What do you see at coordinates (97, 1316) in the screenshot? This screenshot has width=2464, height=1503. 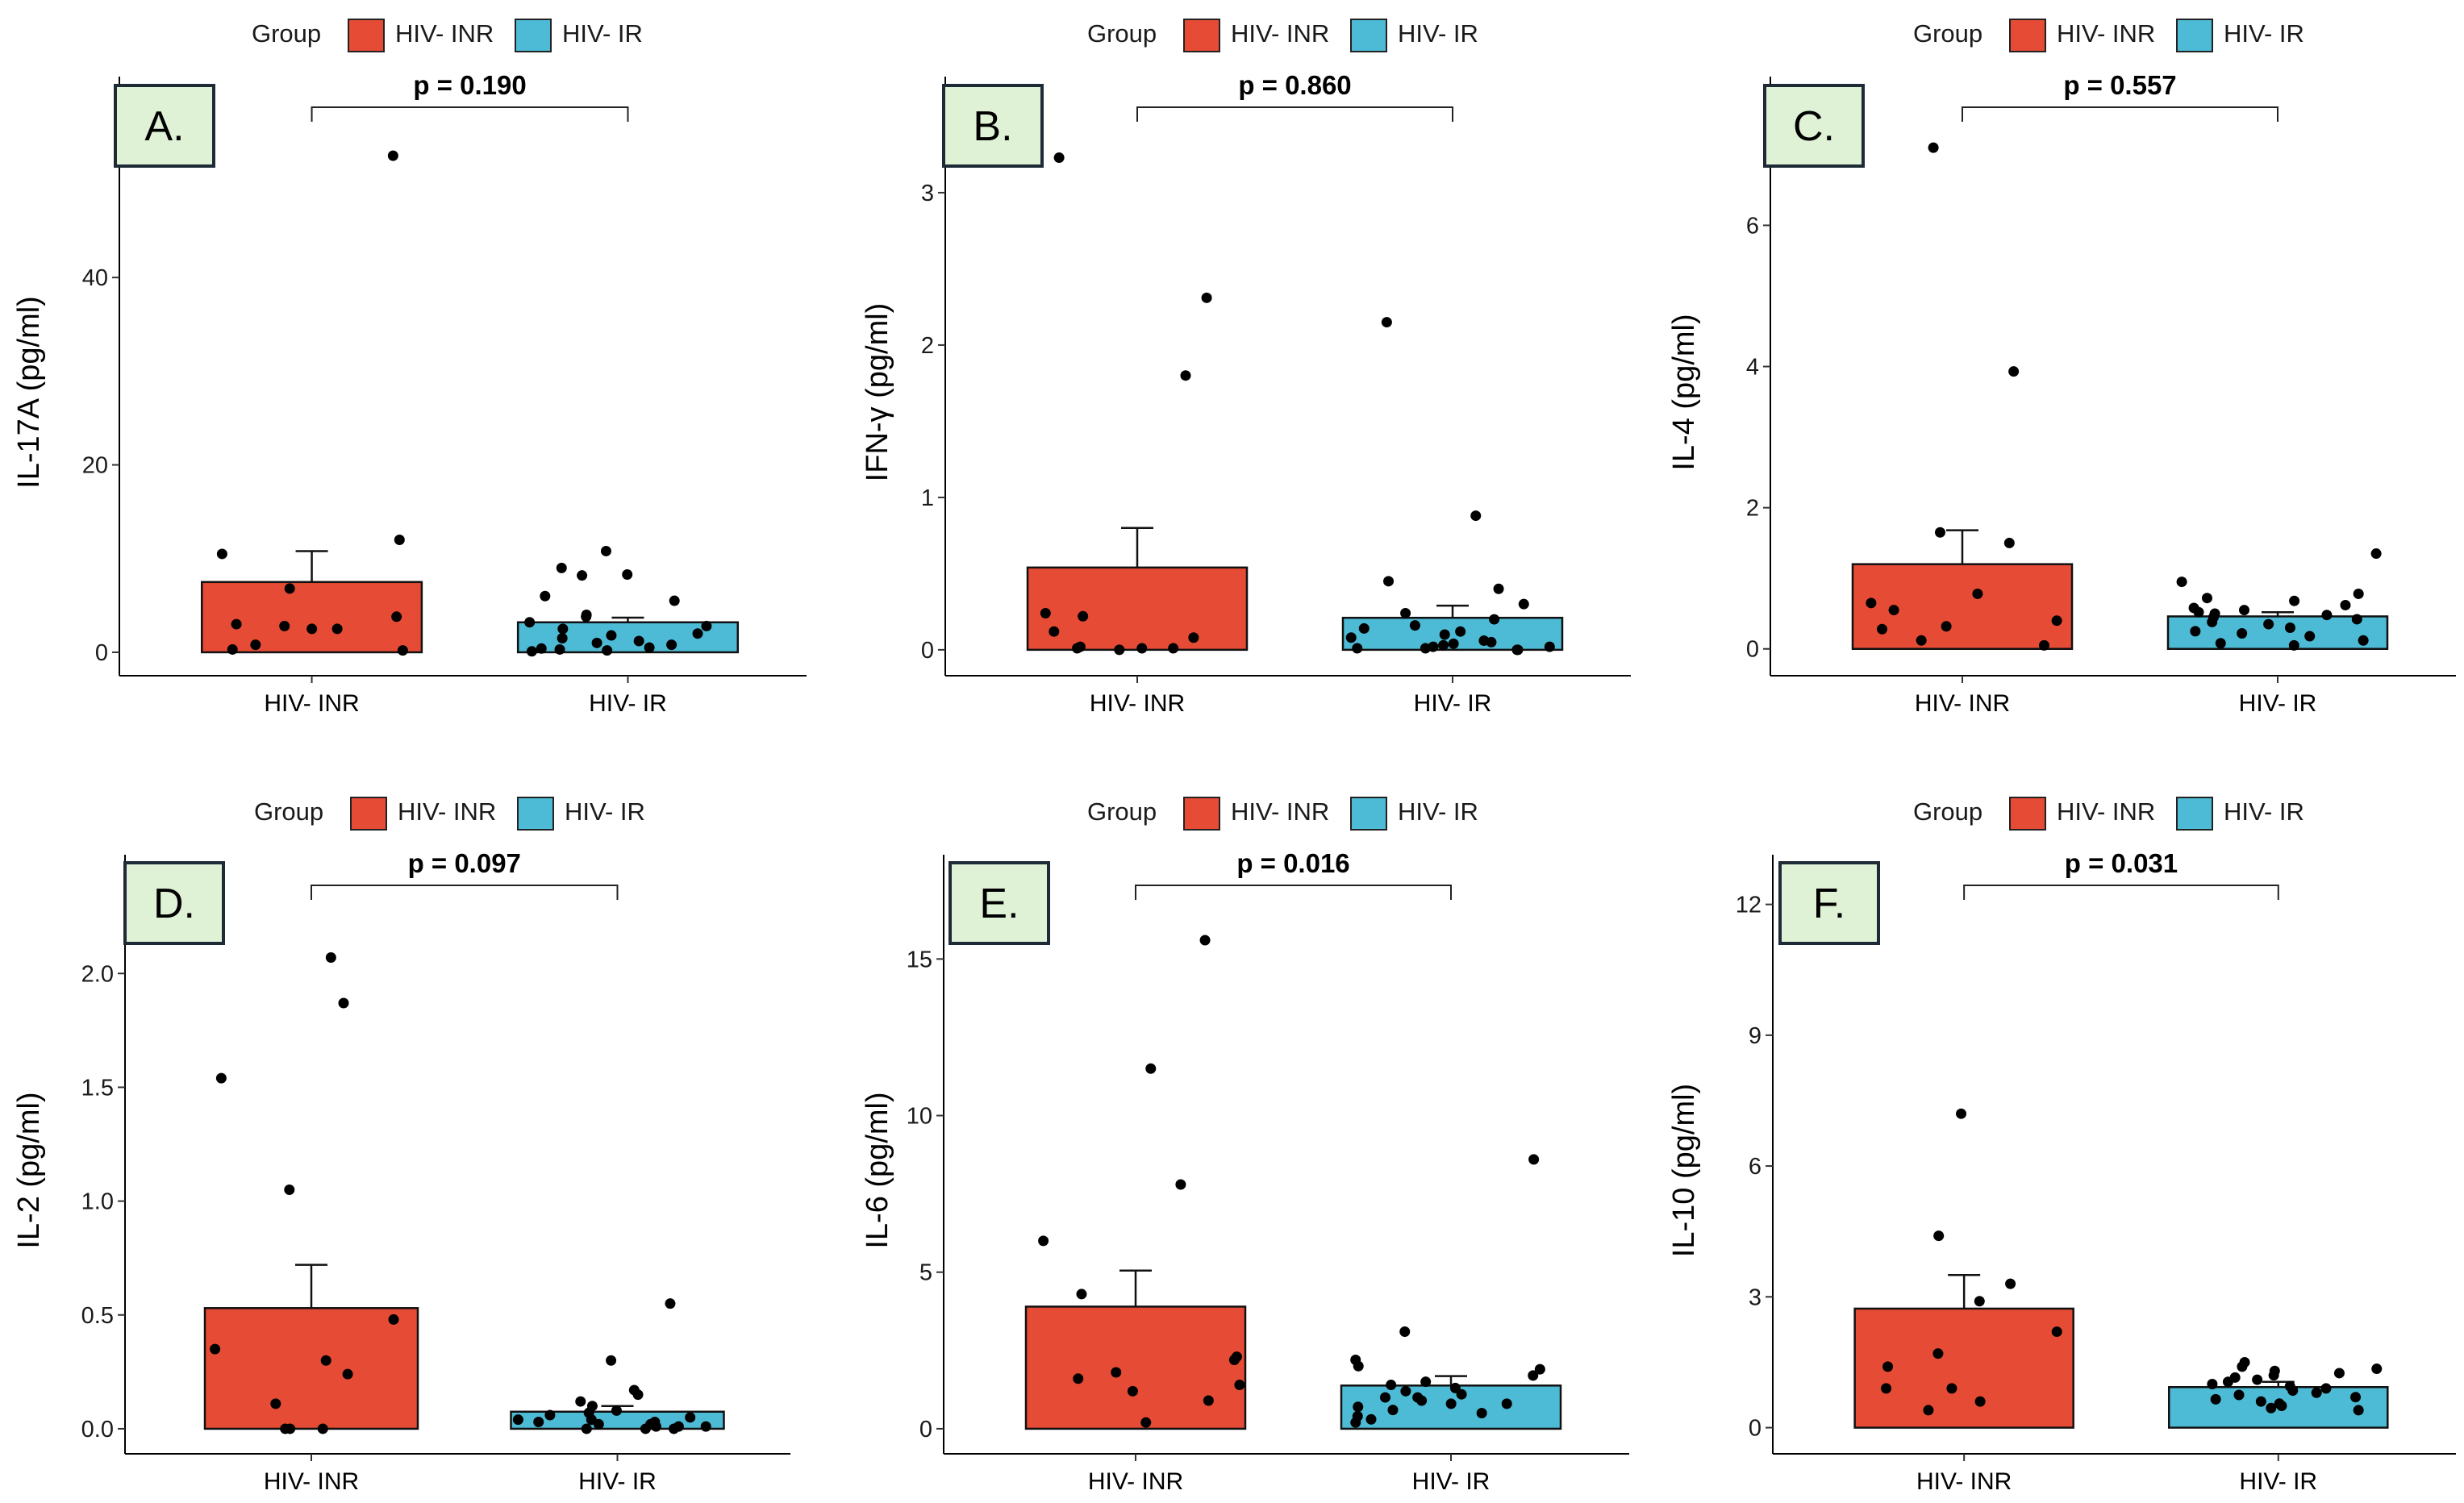 I see `y-tick-label: 0.5` at bounding box center [97, 1316].